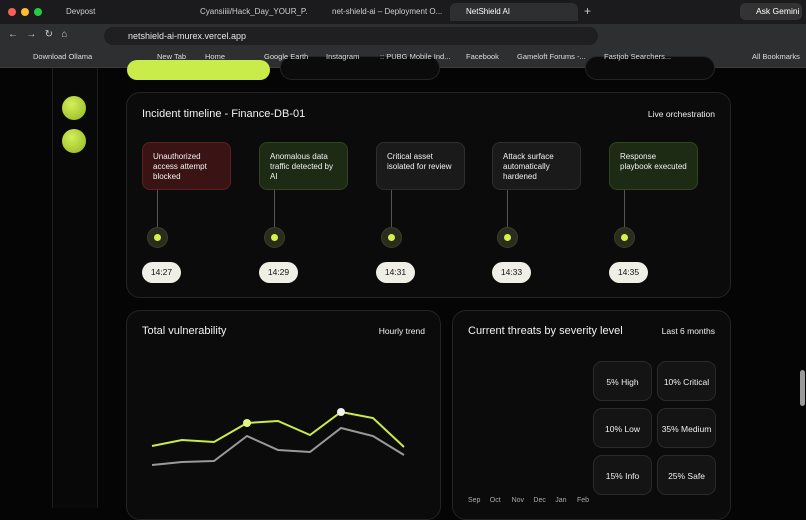 The width and height of the screenshot is (806, 520). Describe the element at coordinates (495, 500) in the screenshot. I see `month-label: Oct` at that location.